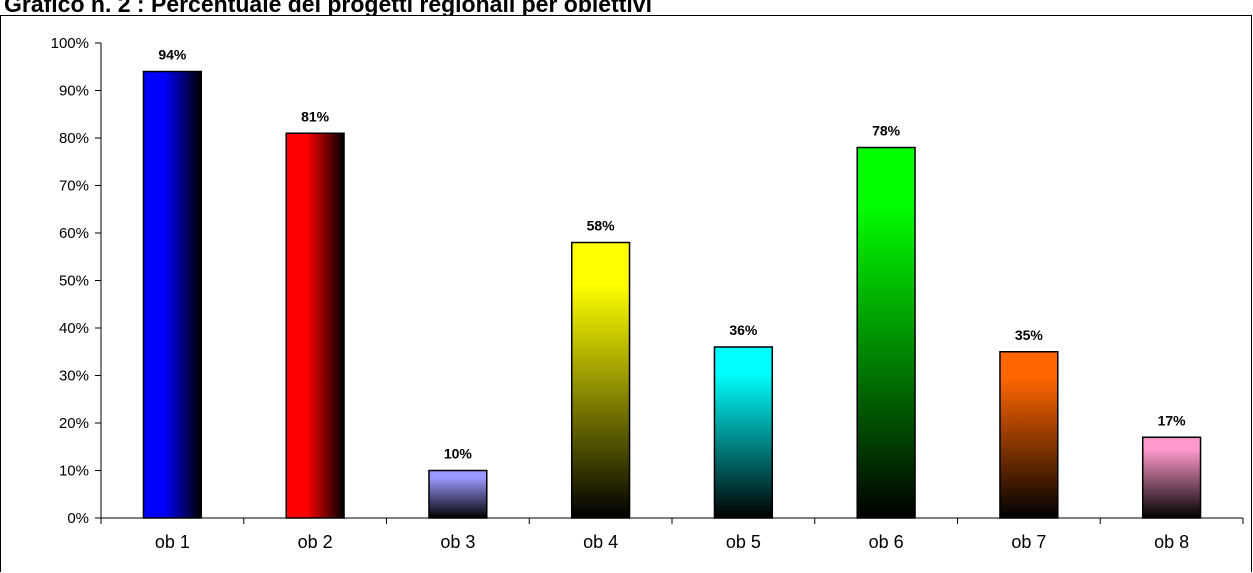  What do you see at coordinates (458, 454) in the screenshot?
I see `data-label: 10%` at bounding box center [458, 454].